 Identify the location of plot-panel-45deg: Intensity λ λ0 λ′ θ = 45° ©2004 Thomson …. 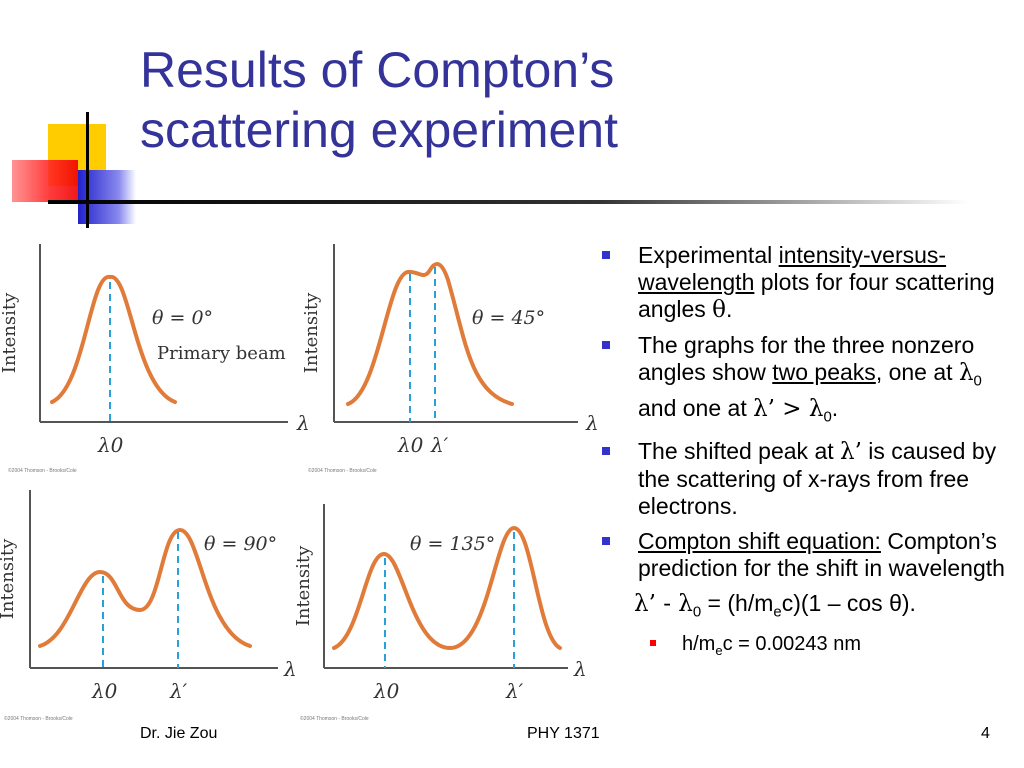
(450, 359).